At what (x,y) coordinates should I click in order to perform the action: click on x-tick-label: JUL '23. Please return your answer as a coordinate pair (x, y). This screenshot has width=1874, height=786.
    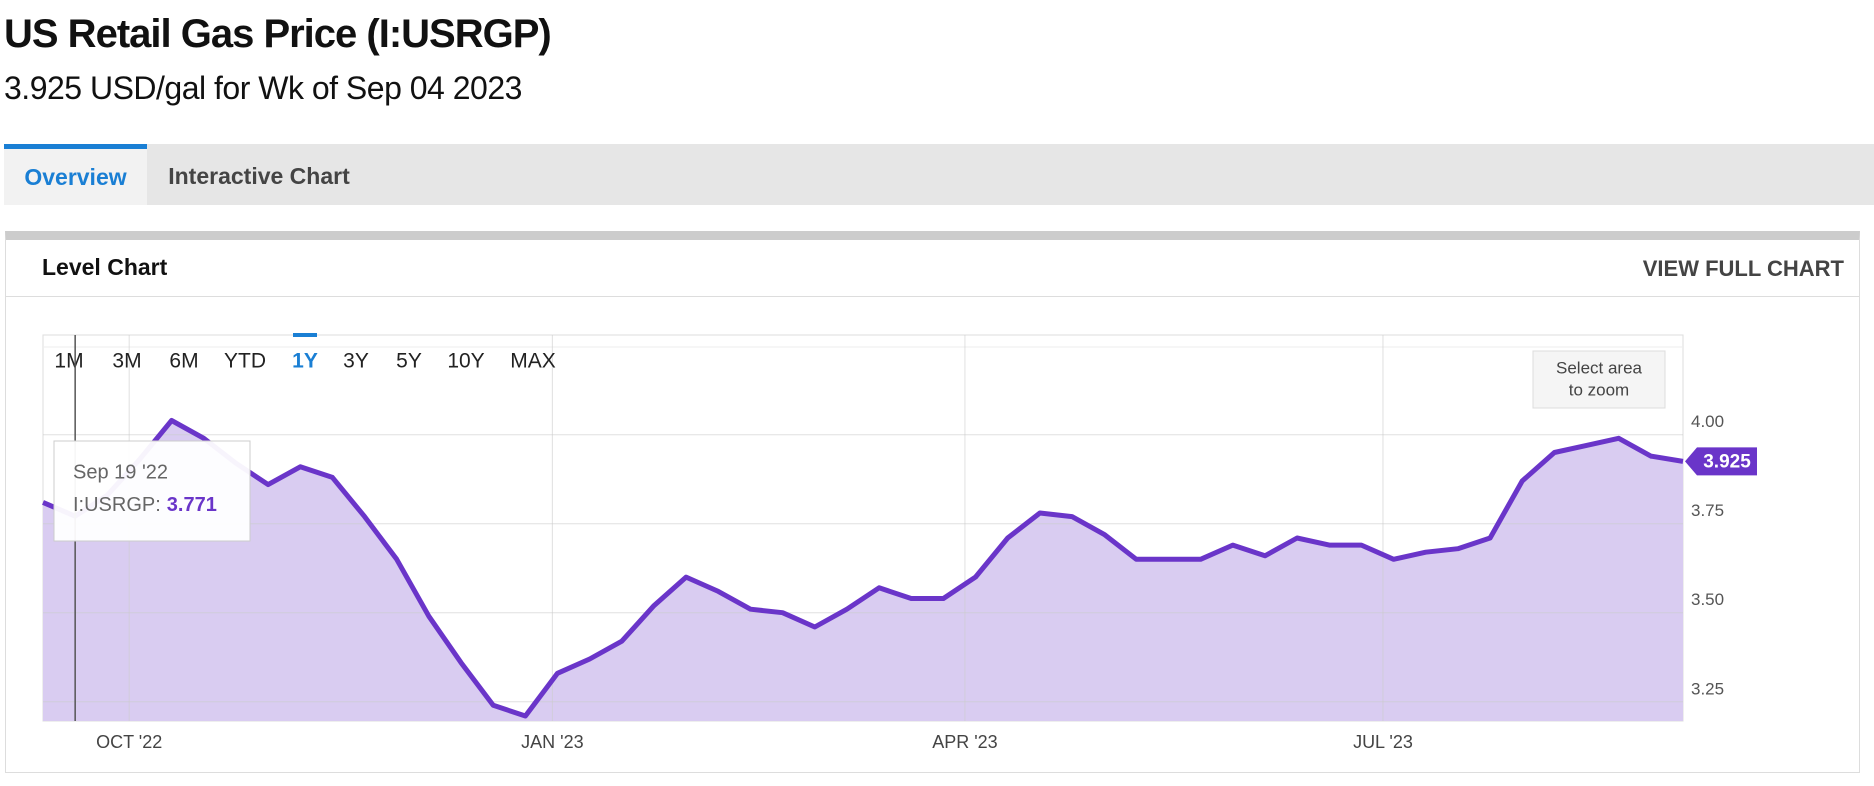
    Looking at the image, I should click on (1383, 742).